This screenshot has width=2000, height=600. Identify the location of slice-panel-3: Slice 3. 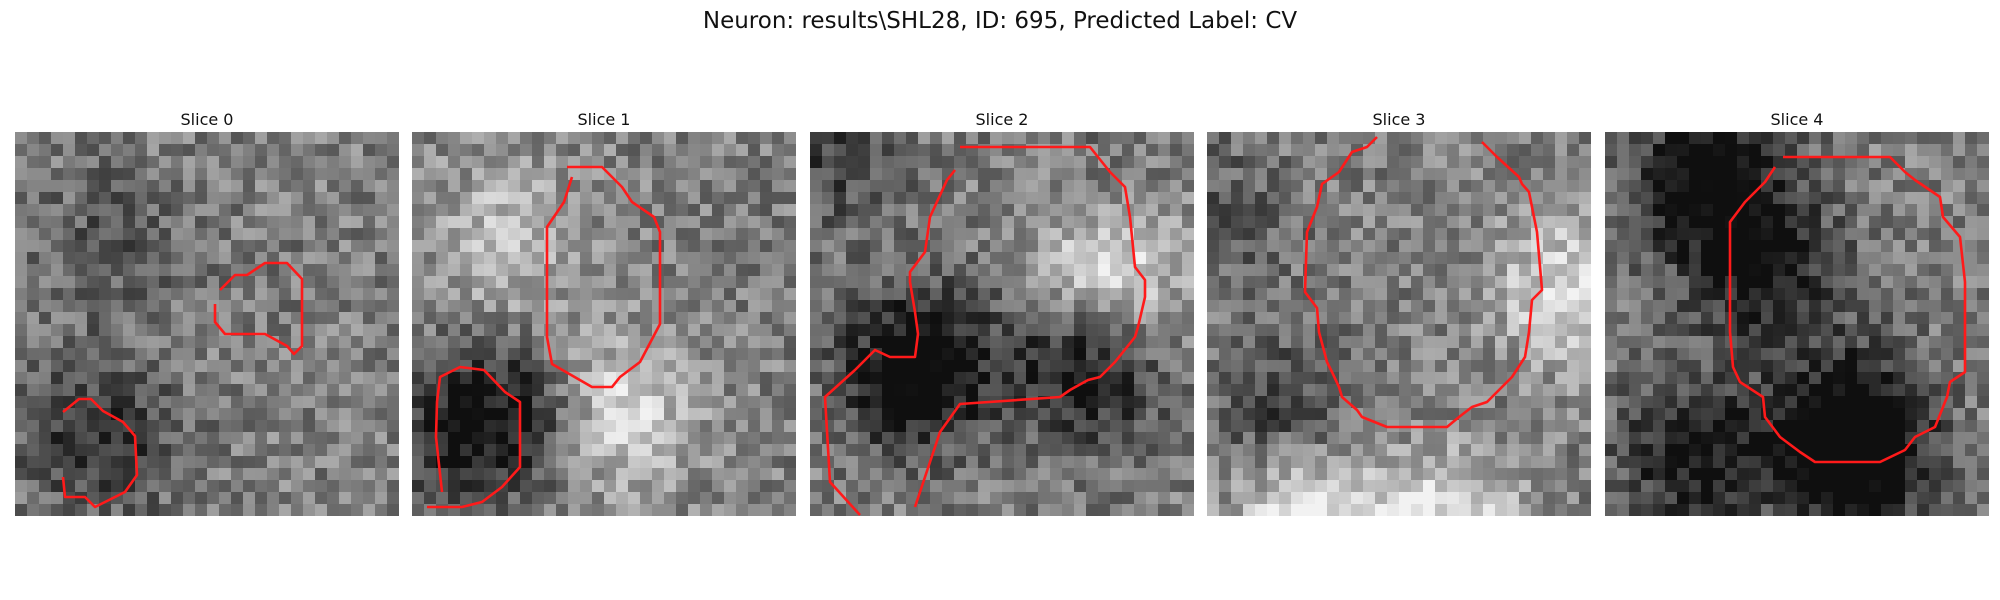
(1399, 312).